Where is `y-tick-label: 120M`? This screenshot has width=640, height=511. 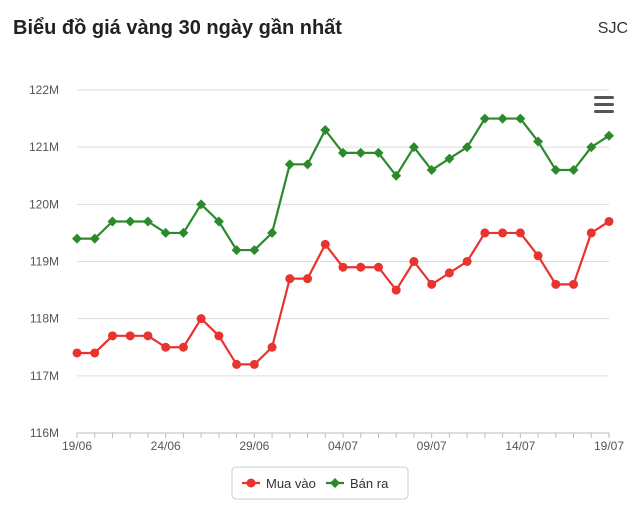
y-tick-label: 120M is located at coordinates (44, 204).